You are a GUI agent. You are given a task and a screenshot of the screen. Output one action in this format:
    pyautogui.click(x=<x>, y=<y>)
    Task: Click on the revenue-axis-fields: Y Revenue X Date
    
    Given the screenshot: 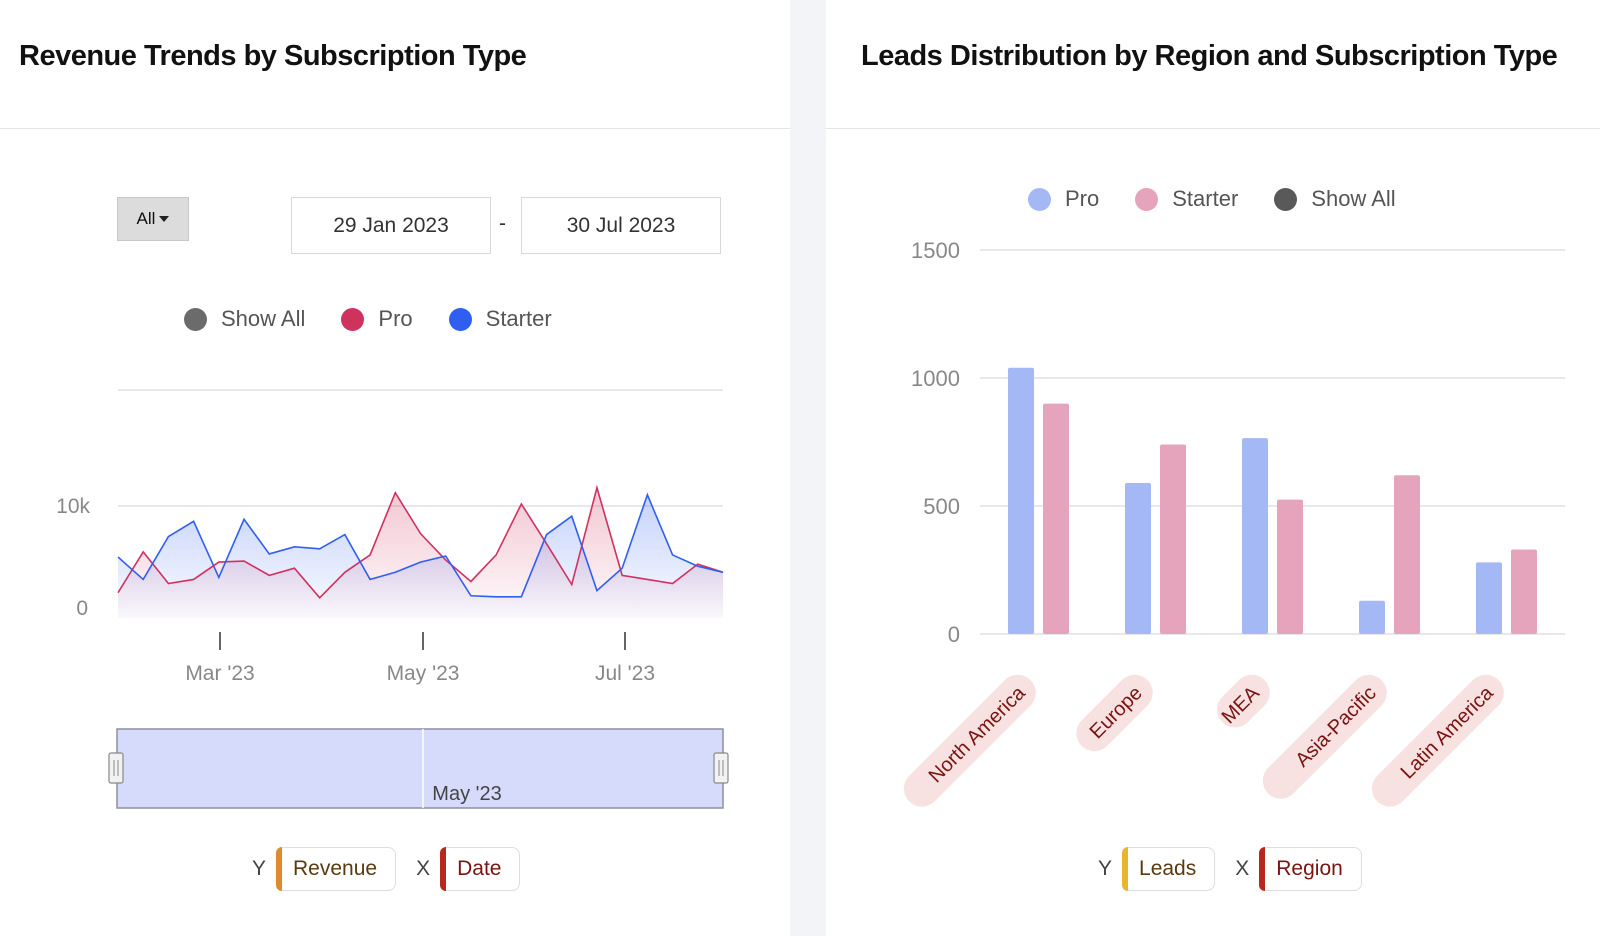 What is the action you would take?
    pyautogui.click(x=396, y=869)
    